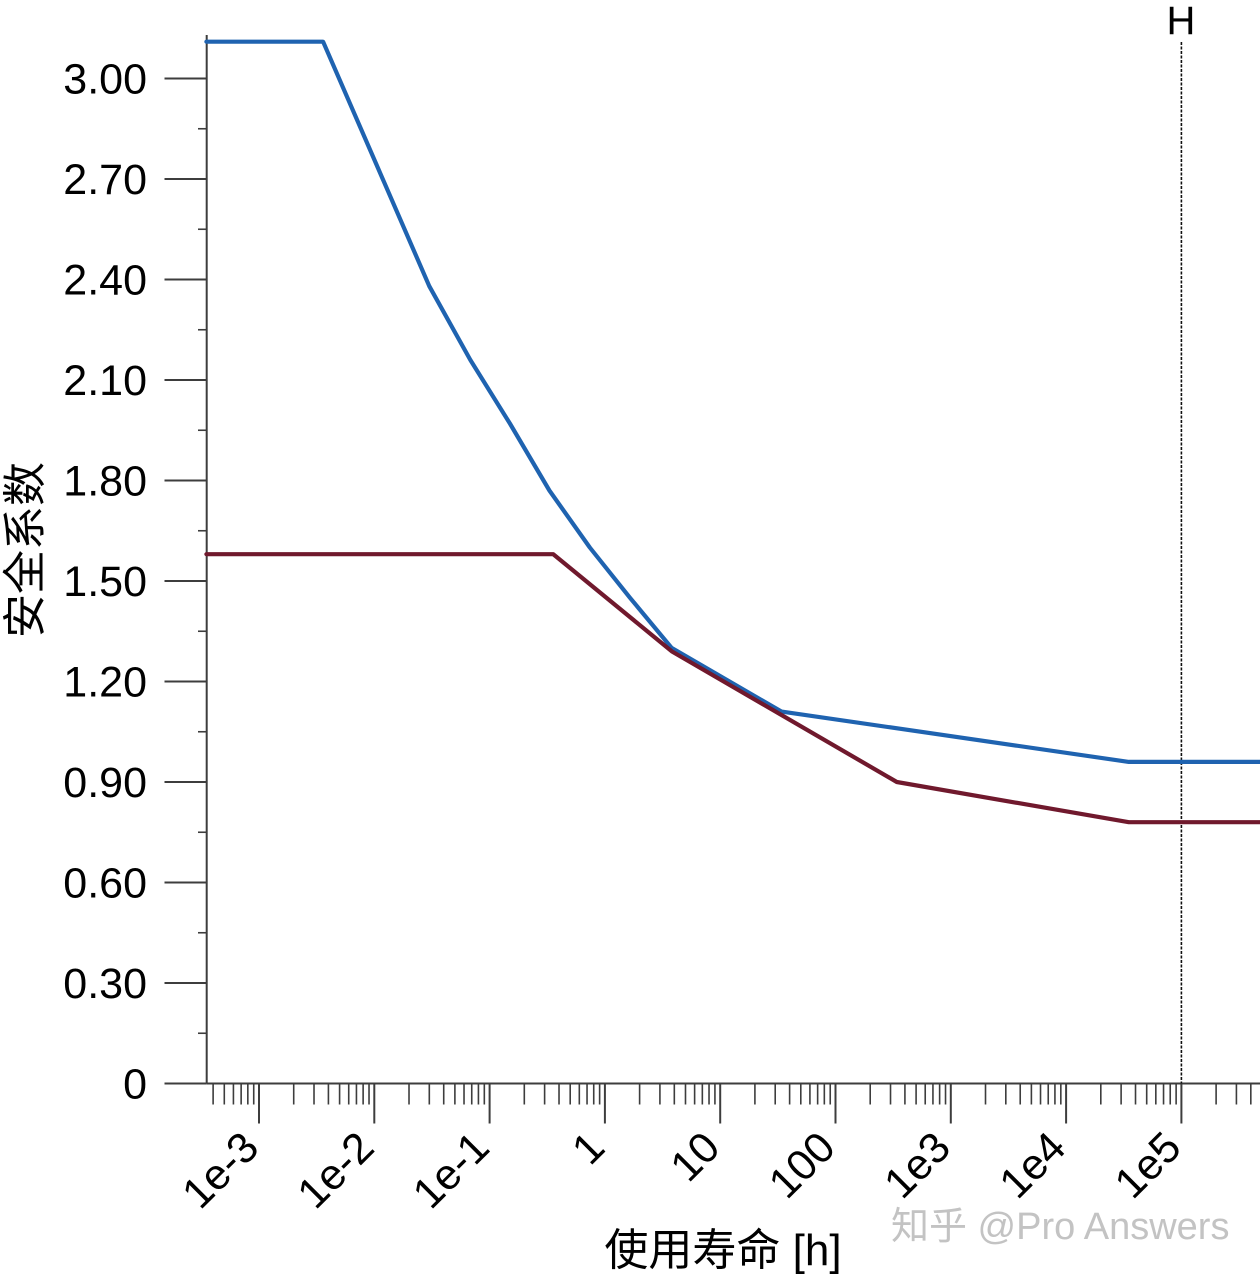  Describe the element at coordinates (917, 1165) in the screenshot. I see `x-tick-label: 1e3` at that location.